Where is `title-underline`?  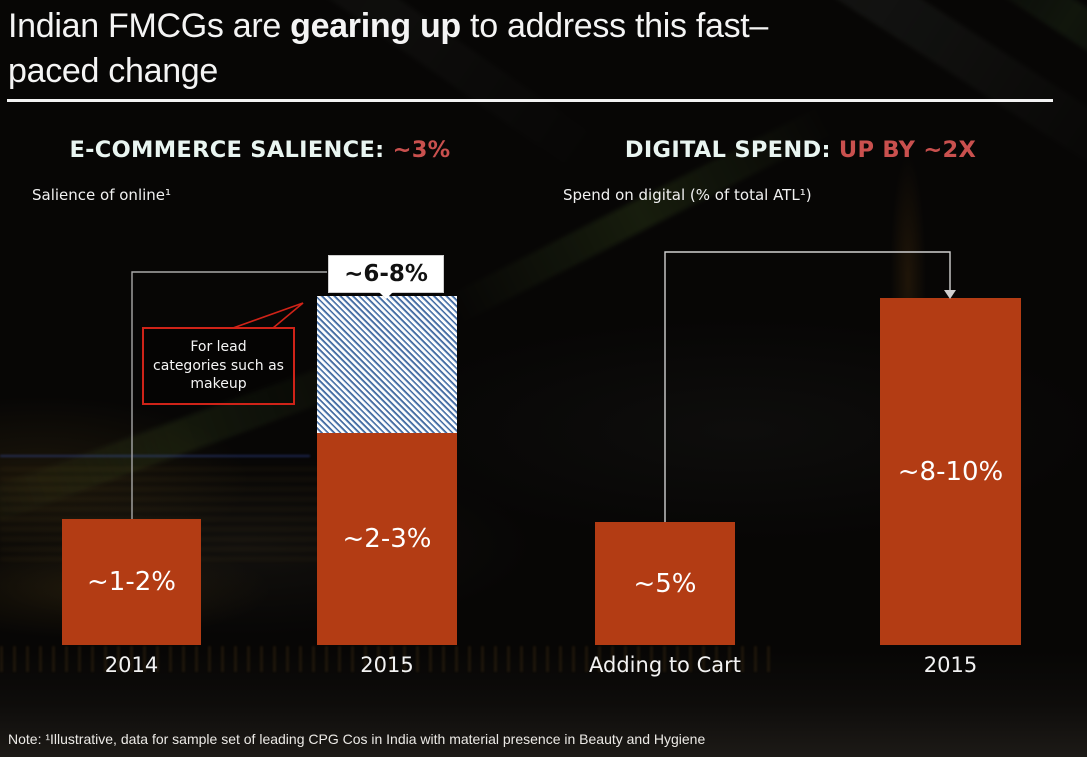
title-underline is located at coordinates (530, 100).